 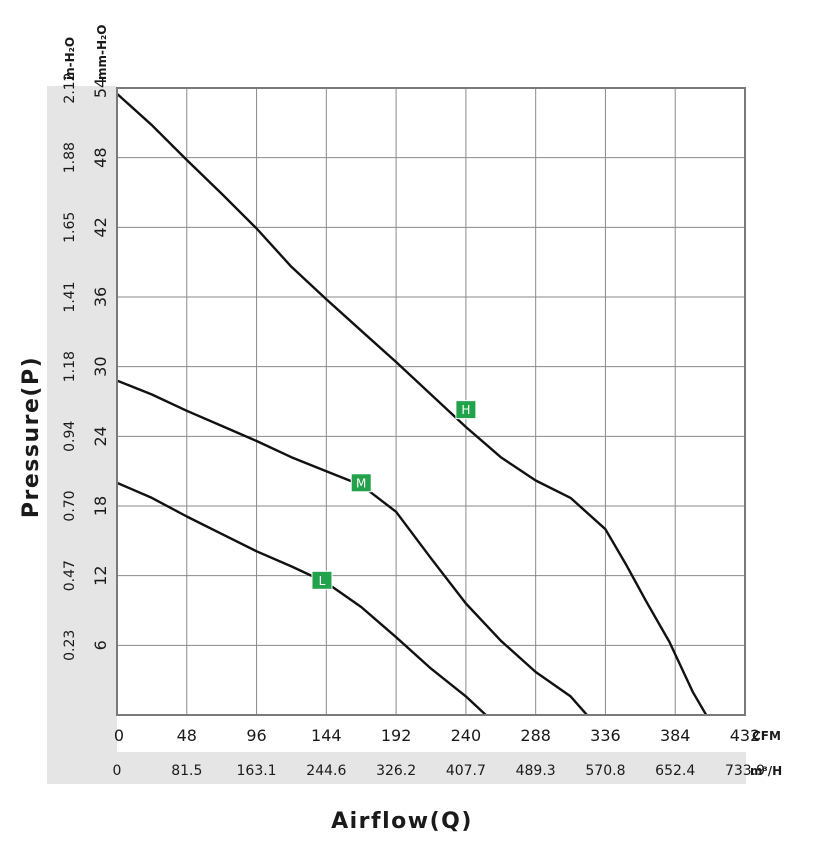 I want to click on x-tick-label: 192, so click(x=396, y=735).